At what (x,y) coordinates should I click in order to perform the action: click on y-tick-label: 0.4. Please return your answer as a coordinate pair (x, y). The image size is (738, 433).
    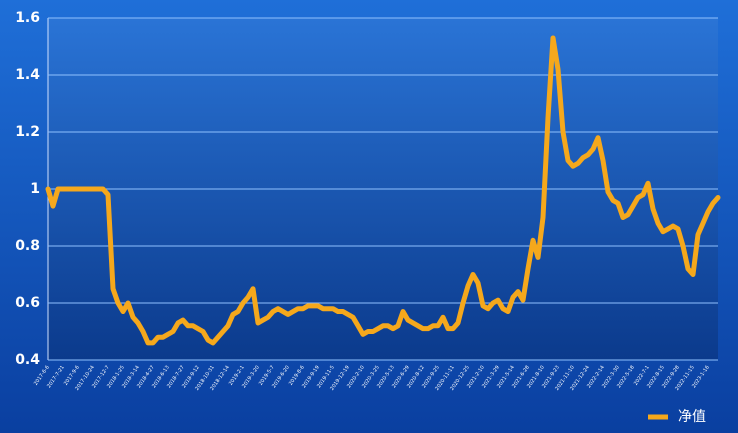
    Looking at the image, I should click on (27, 360).